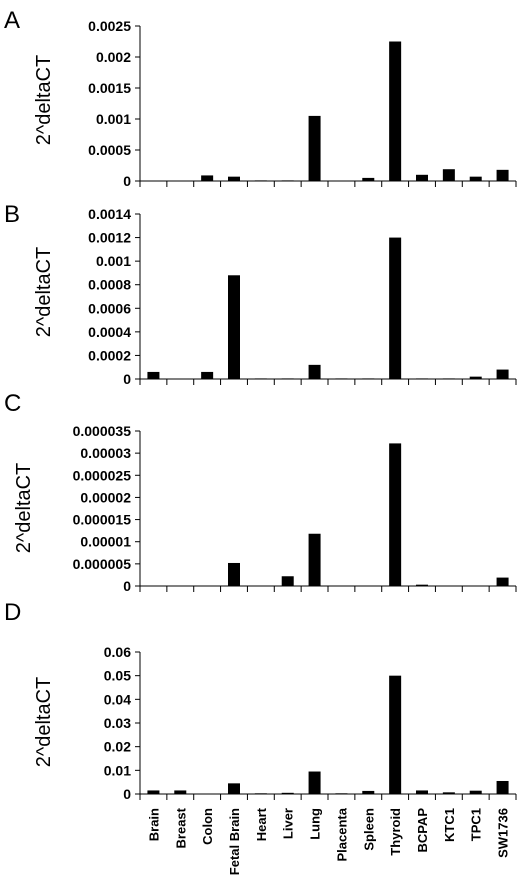 This screenshot has width=520, height=886. I want to click on y-tick-label: 0.0006, so click(109, 308).